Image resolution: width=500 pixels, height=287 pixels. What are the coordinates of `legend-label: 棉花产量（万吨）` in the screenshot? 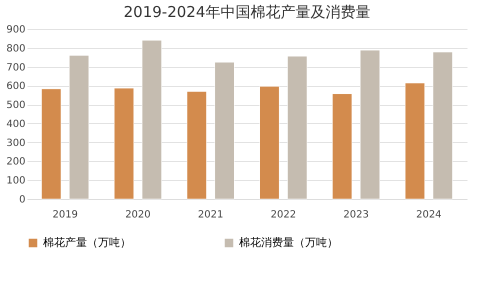 It's located at (87, 242).